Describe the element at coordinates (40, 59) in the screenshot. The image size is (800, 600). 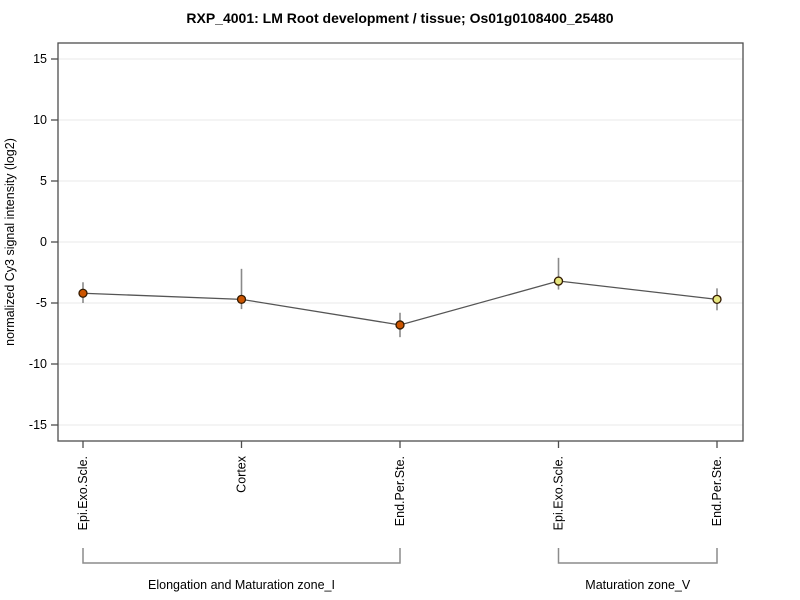
I see `y-tick-label: 15` at that location.